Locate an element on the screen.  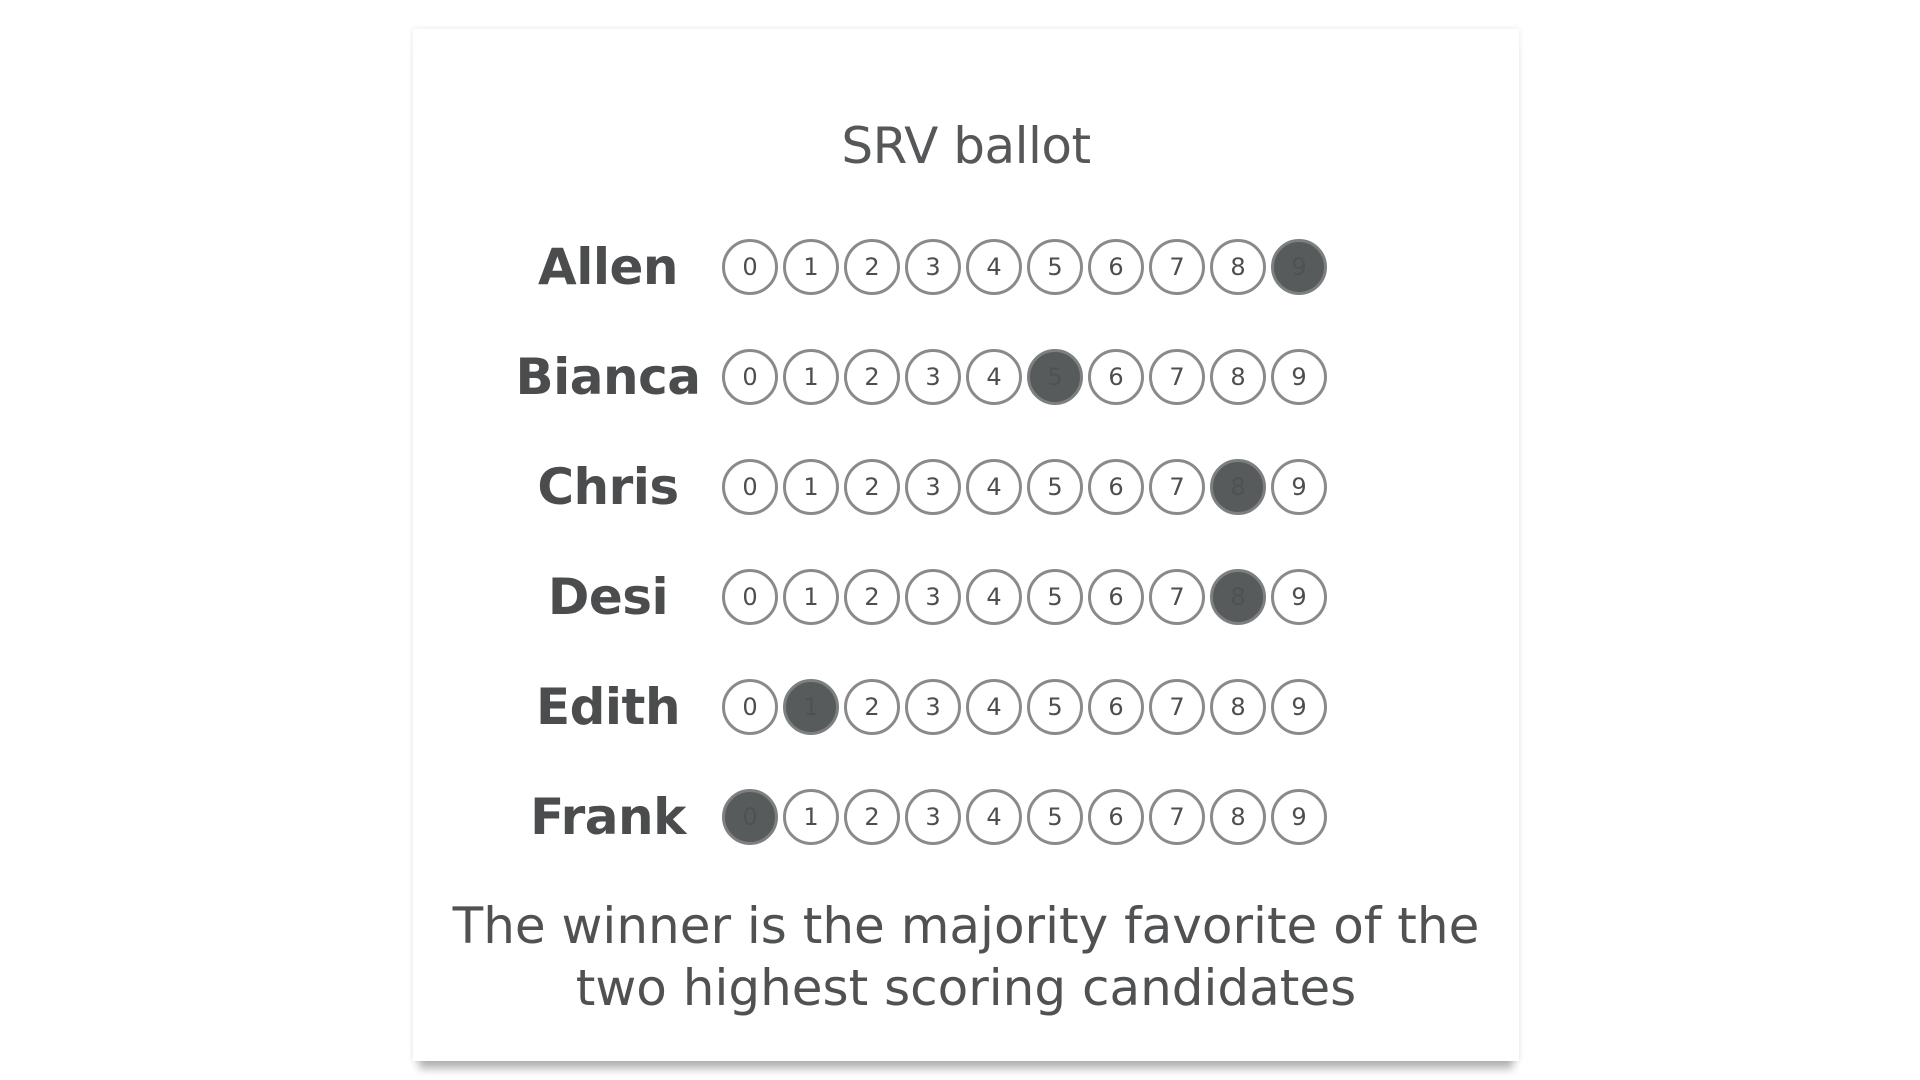
ballot-title: SRV ballot is located at coordinates (966, 146).